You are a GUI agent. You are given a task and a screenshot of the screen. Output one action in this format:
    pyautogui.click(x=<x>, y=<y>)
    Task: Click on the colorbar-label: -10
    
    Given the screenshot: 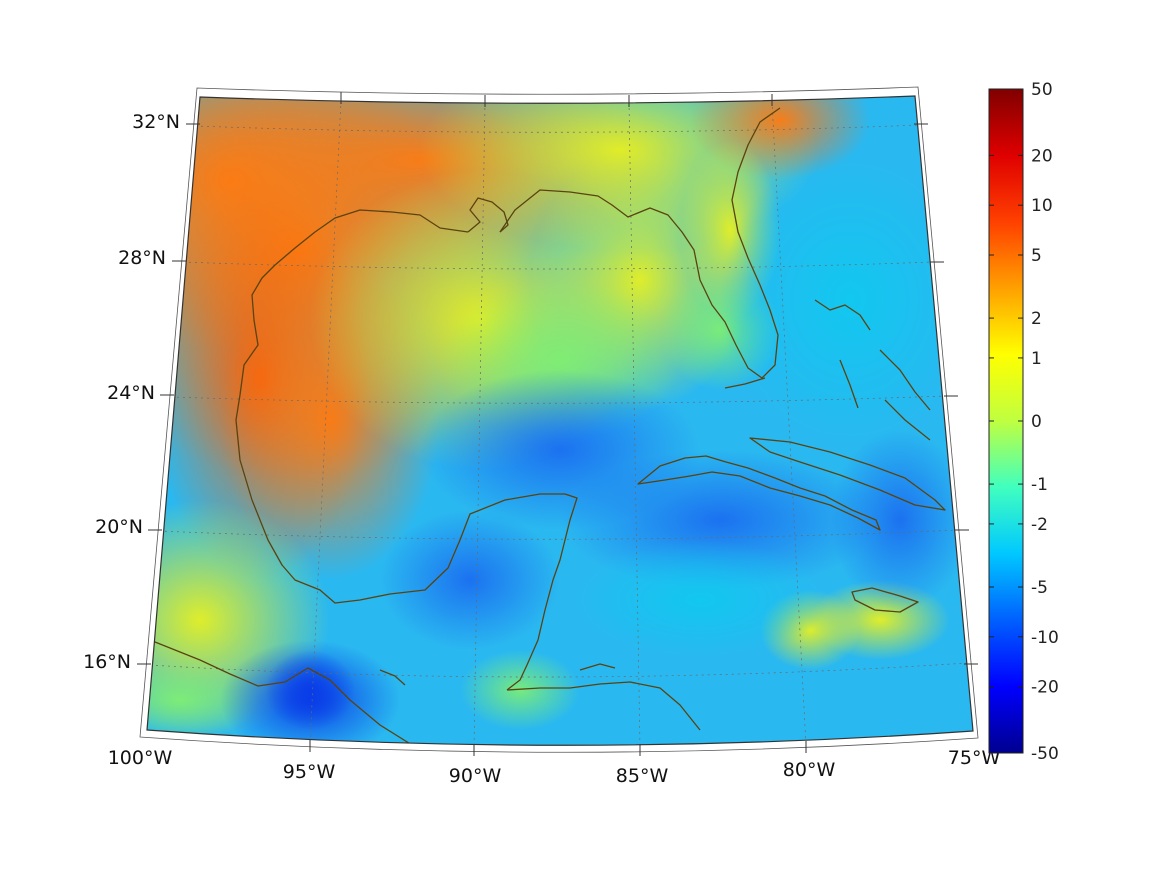 What is the action you would take?
    pyautogui.click(x=1045, y=638)
    